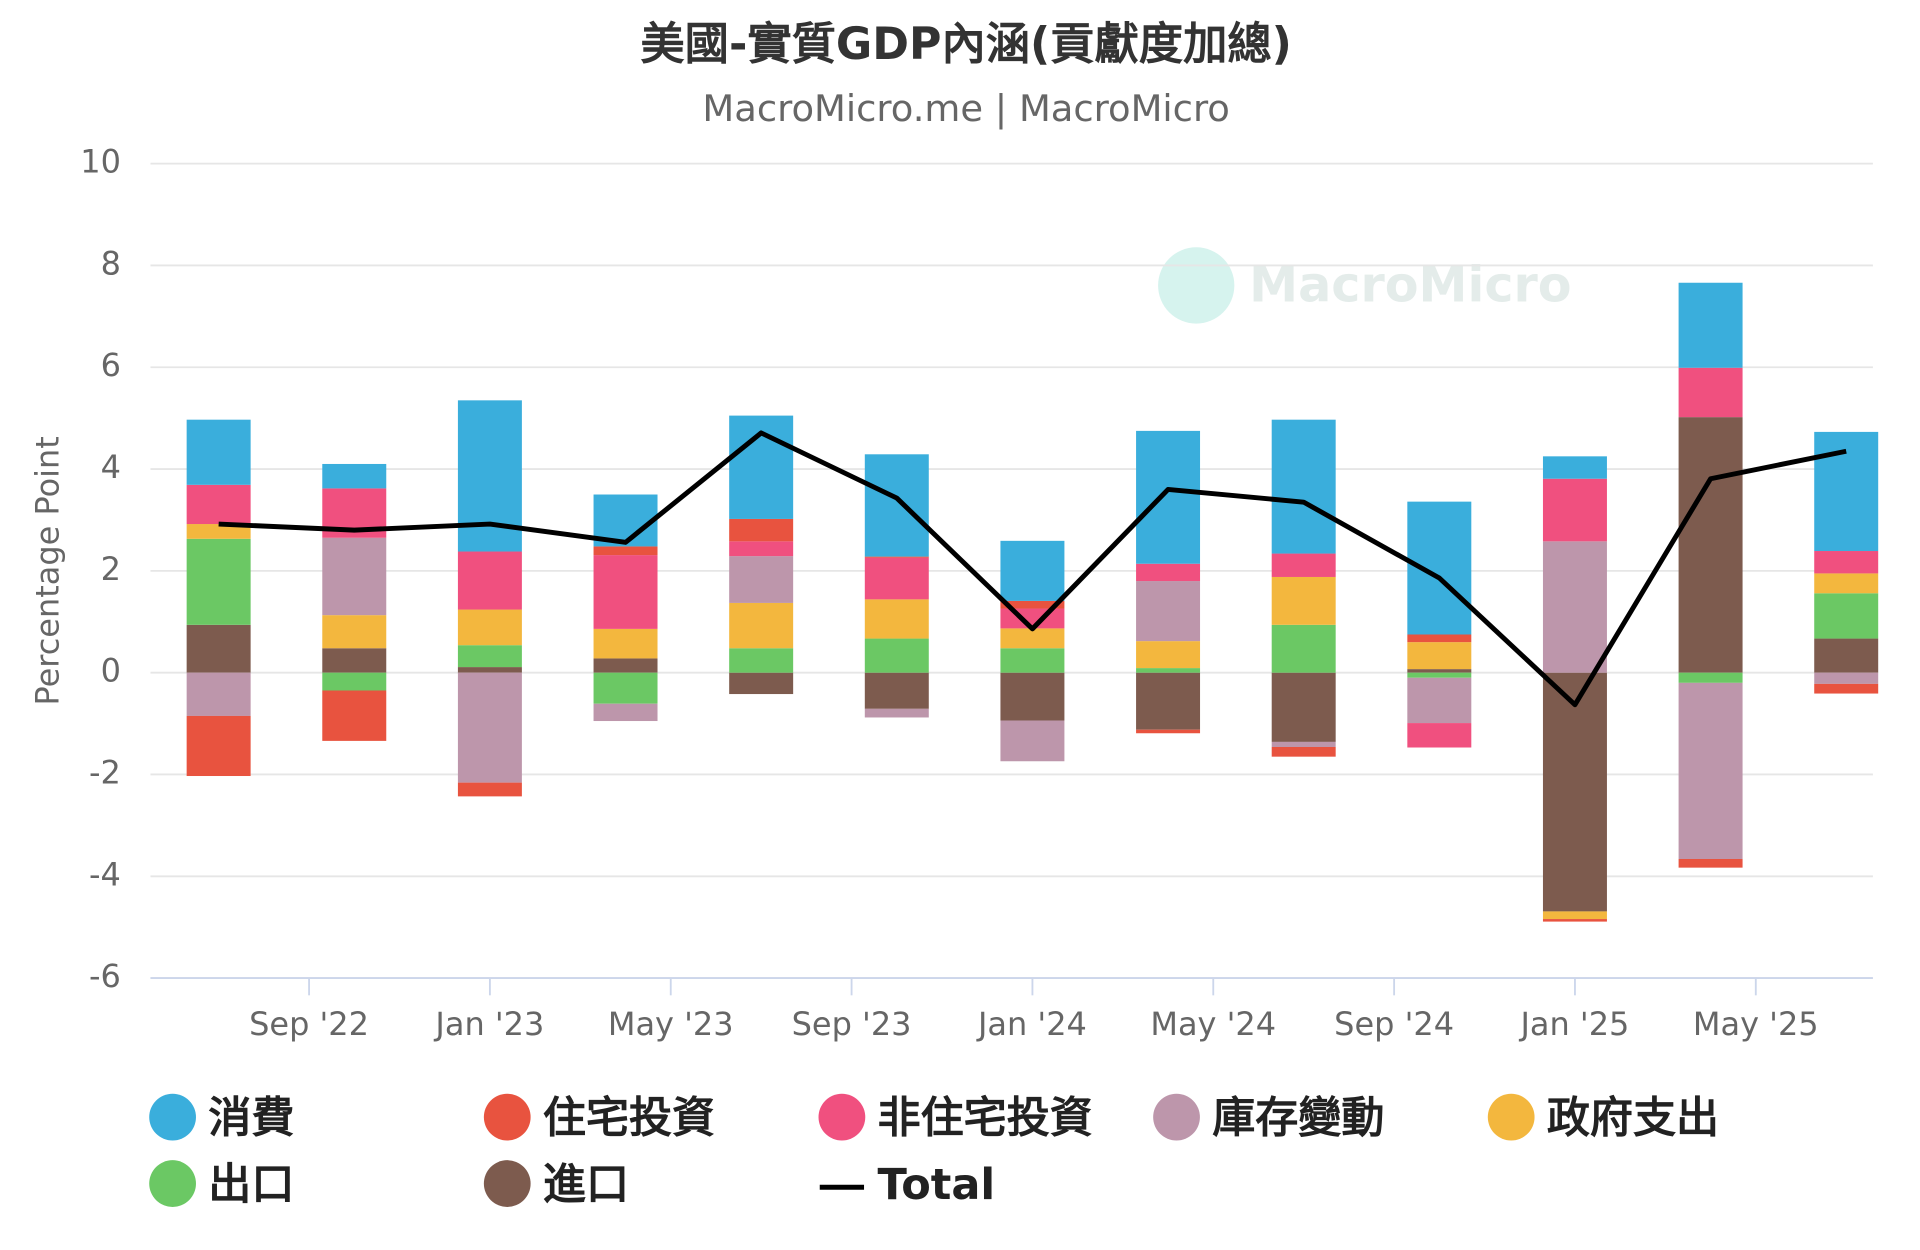  I want to click on legend-label: 出口, so click(251, 1185).